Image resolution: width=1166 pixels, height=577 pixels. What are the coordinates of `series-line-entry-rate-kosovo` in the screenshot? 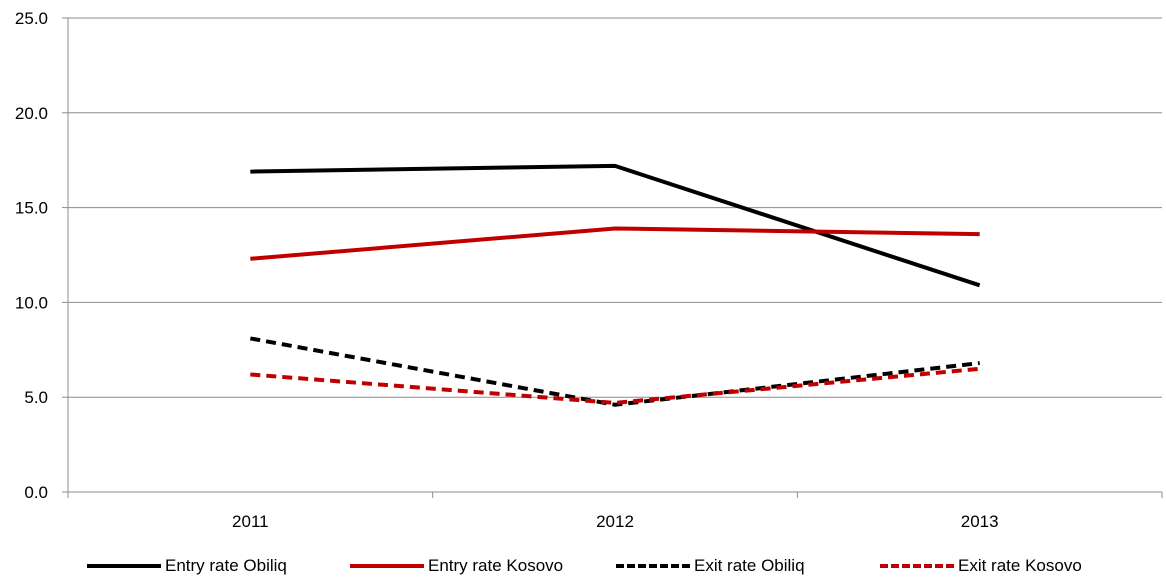 It's located at (615, 243).